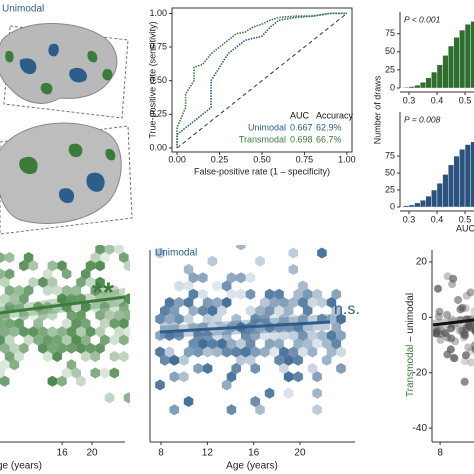 This screenshot has height=474, width=474. What do you see at coordinates (347, 309) in the screenshot?
I see `significance: n.s.` at bounding box center [347, 309].